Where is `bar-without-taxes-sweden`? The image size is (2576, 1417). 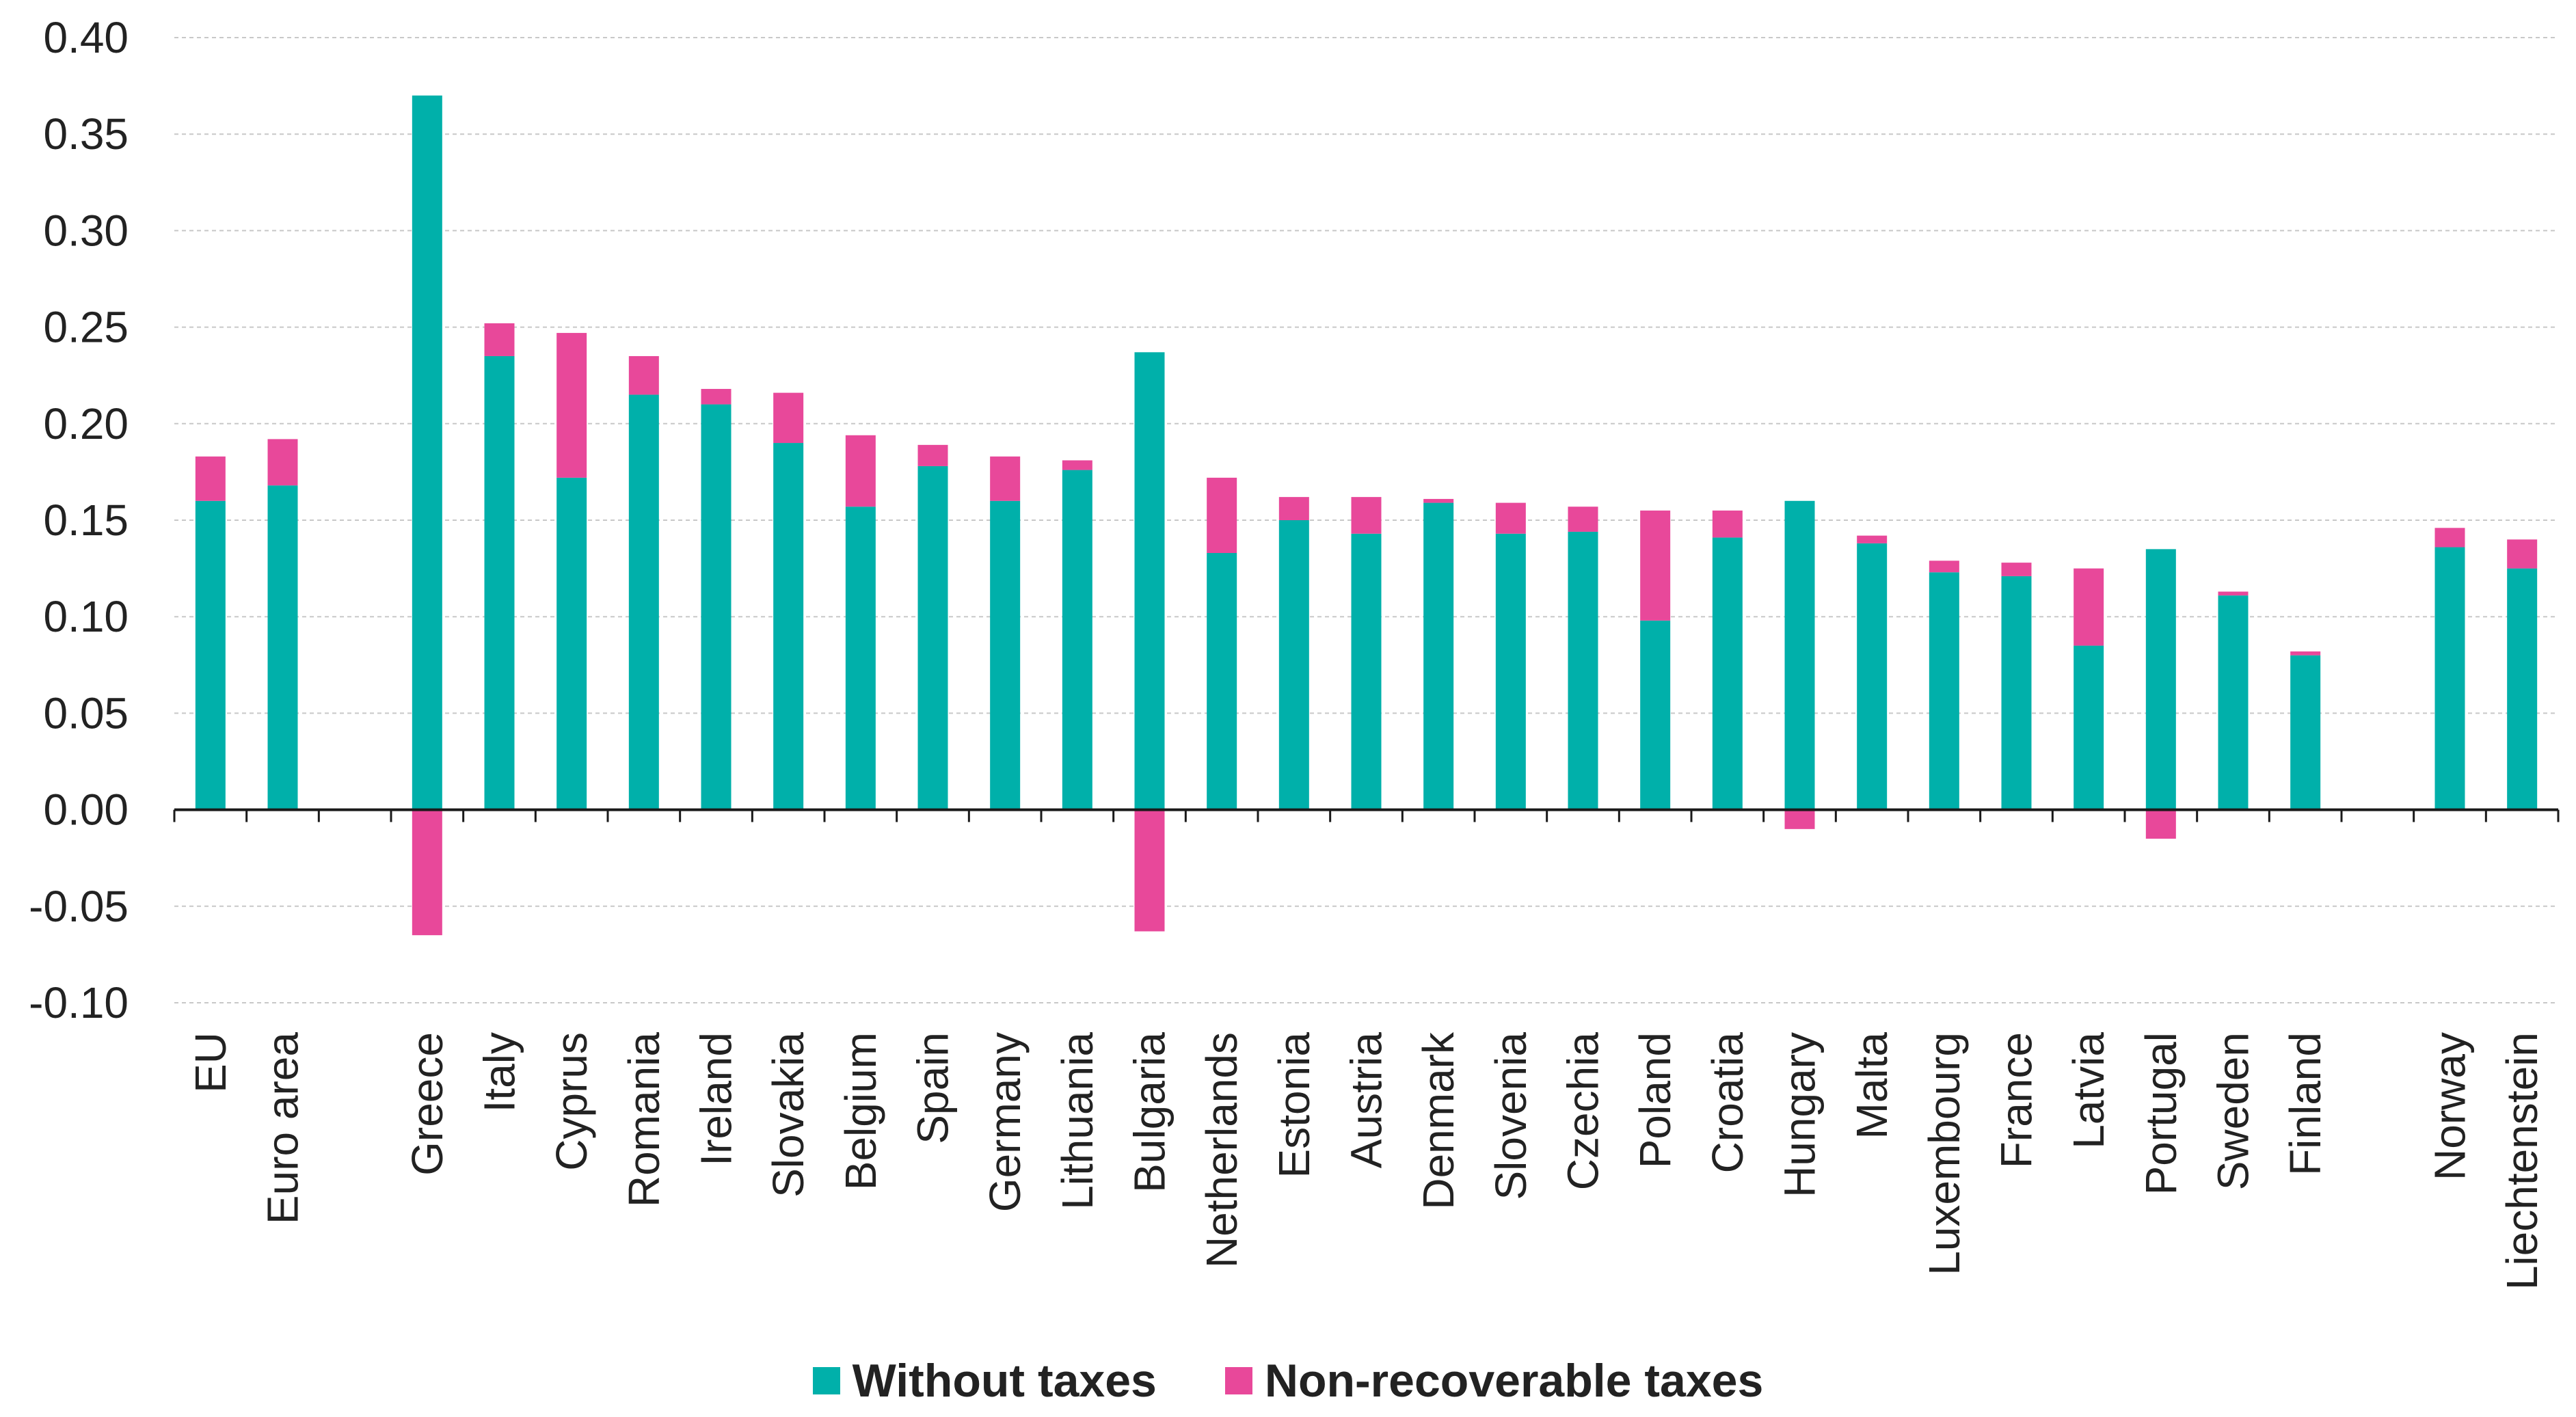
bar-without-taxes-sweden is located at coordinates (2233, 702).